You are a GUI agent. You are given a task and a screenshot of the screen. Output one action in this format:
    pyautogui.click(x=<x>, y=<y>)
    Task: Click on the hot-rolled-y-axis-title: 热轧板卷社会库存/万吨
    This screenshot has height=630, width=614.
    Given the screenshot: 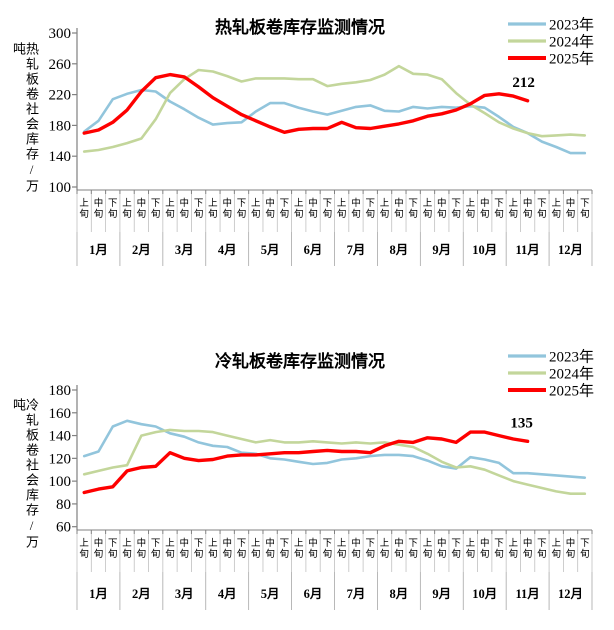 What is the action you would take?
    pyautogui.click(x=25, y=118)
    